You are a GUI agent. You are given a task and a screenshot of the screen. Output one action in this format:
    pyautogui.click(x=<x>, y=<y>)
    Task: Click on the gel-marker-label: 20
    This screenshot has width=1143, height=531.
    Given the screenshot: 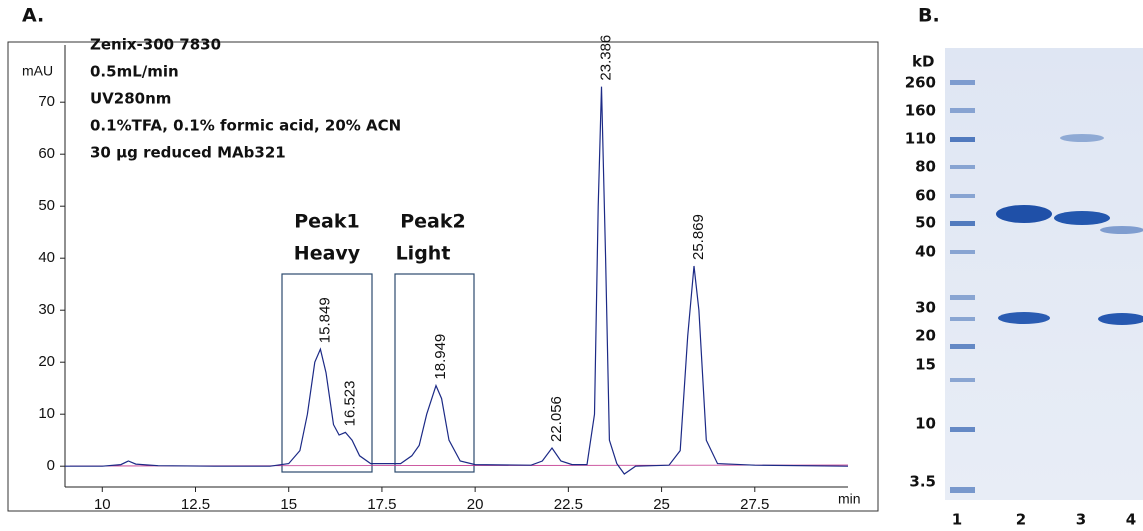 What is the action you would take?
    pyautogui.click(x=925, y=336)
    